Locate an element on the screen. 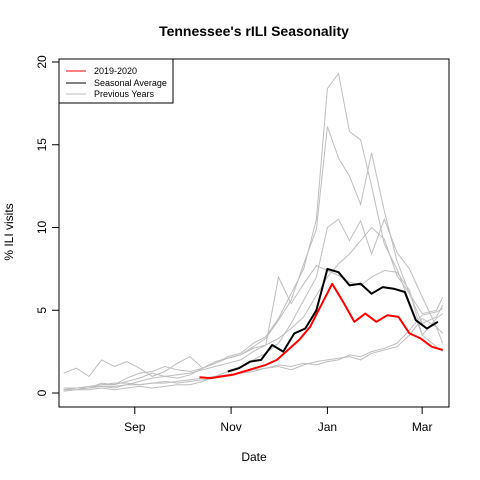 Image resolution: width=480 pixels, height=480 pixels. chart-title: Tennessee's rILI Seasonality is located at coordinates (254, 31).